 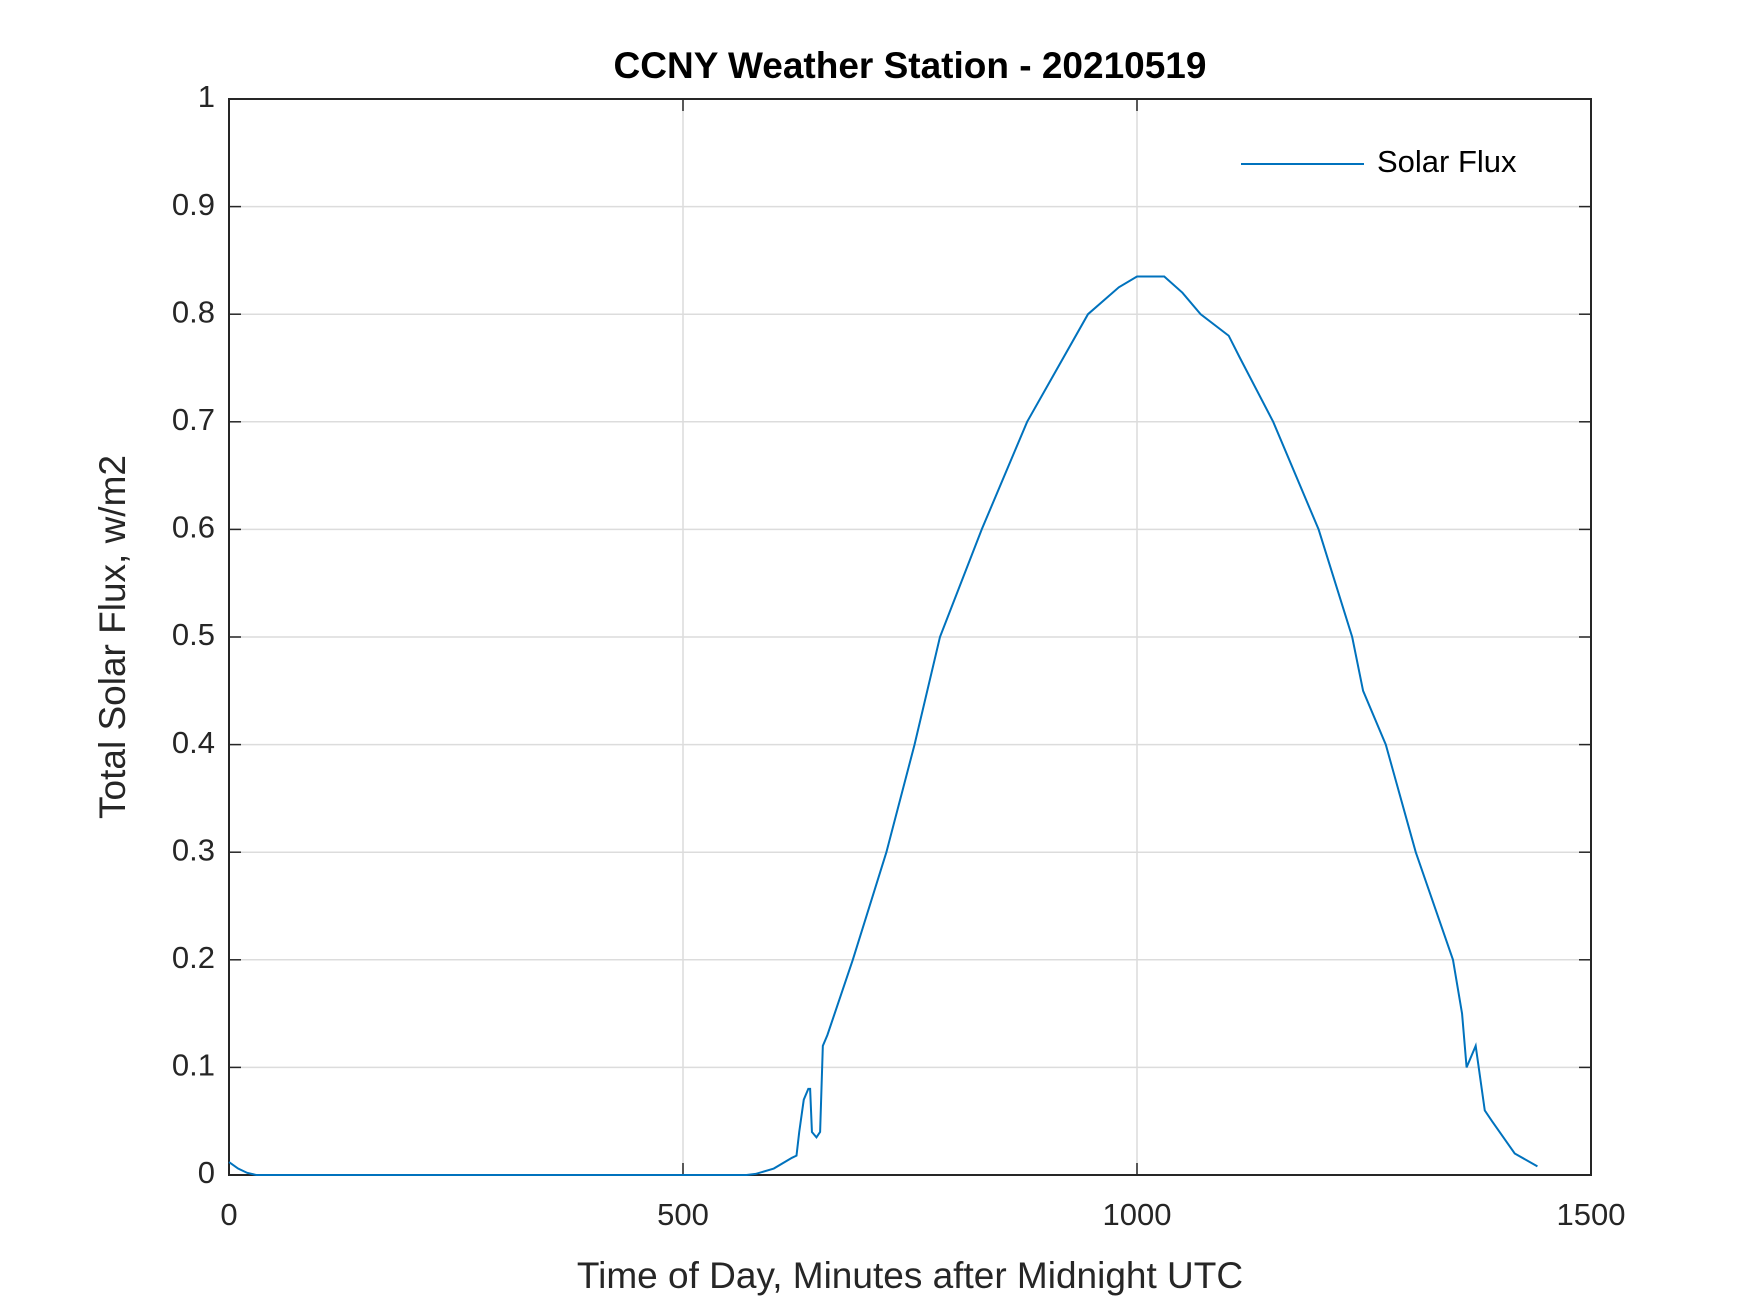 I want to click on y-tick-label: 0.9, so click(x=193, y=204).